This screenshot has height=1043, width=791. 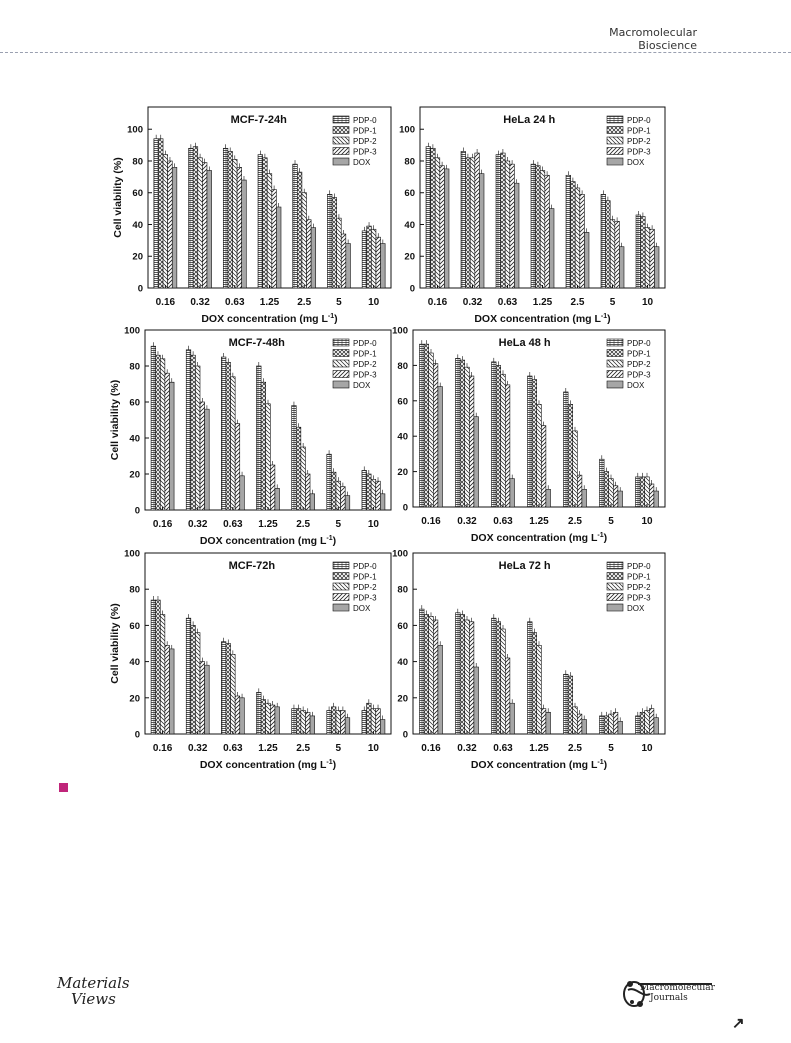 What do you see at coordinates (402, 437) in the screenshot?
I see `y-tick-label: 40` at bounding box center [402, 437].